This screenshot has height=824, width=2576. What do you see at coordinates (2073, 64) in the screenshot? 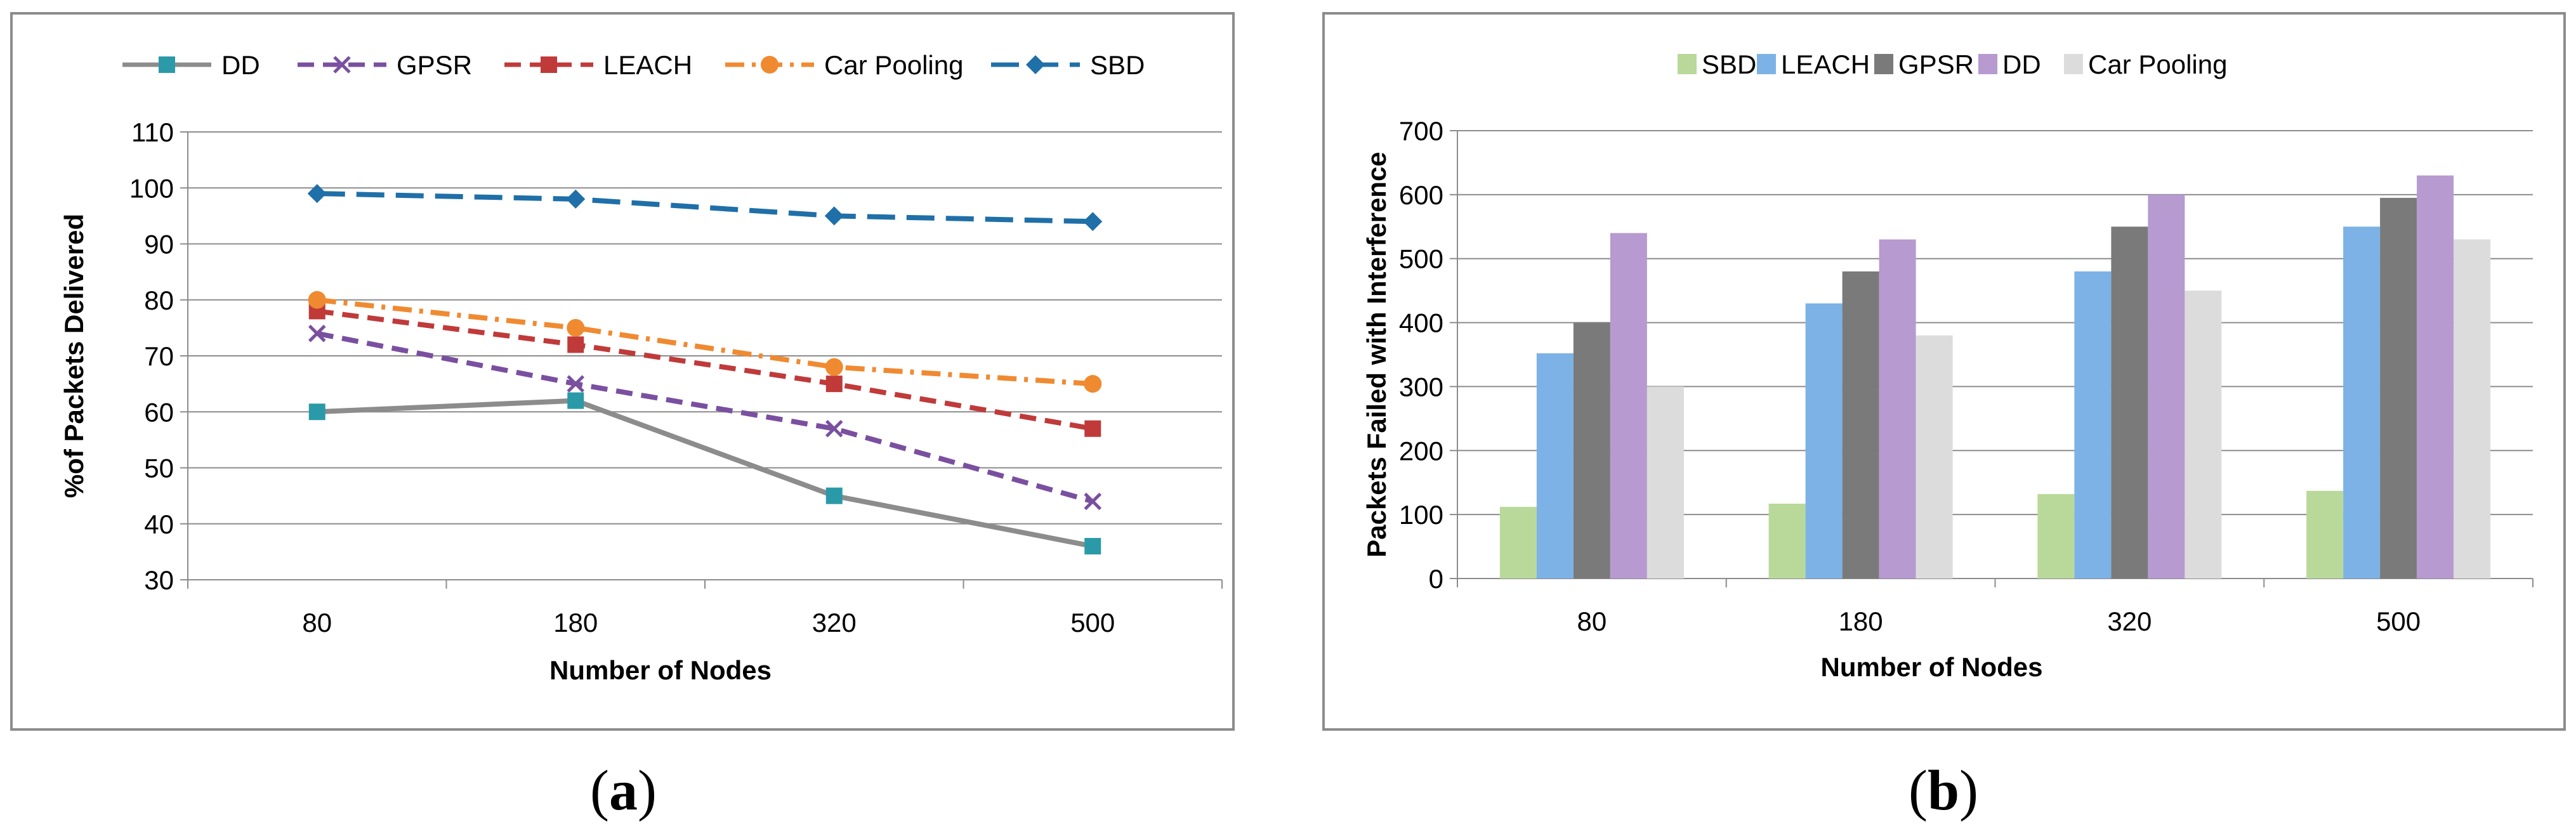
I see `legend-swatch-car-pooling` at bounding box center [2073, 64].